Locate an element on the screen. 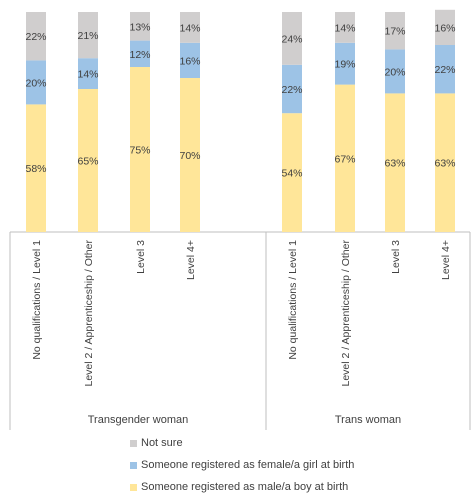  data-label-transgender-woman-3-someone-registered-as-male-a-boy-at-birth: 70% is located at coordinates (189, 156).